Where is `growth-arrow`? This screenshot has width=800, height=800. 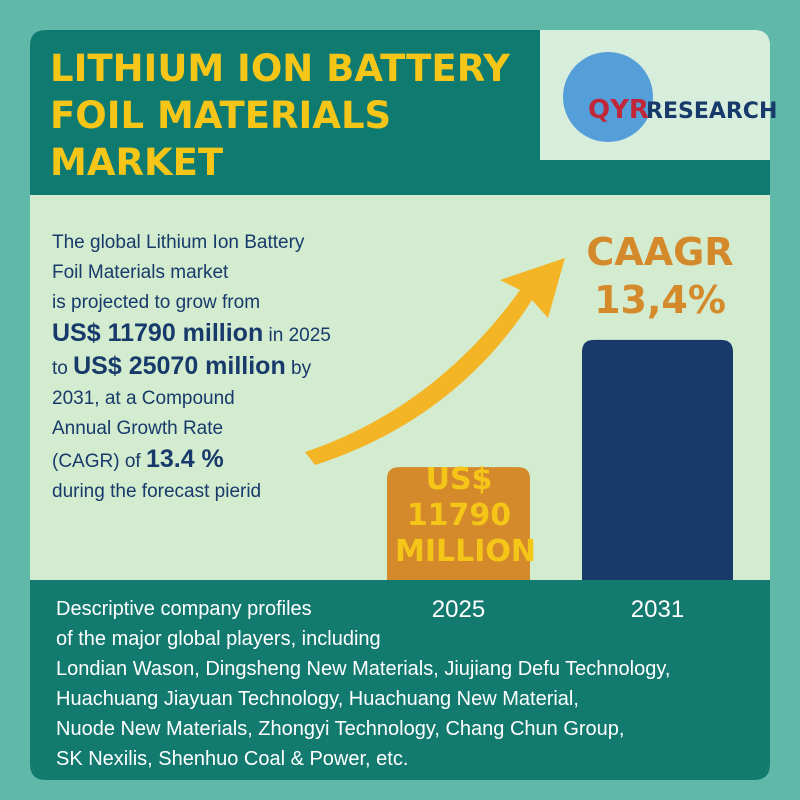 growth-arrow is located at coordinates (435, 361).